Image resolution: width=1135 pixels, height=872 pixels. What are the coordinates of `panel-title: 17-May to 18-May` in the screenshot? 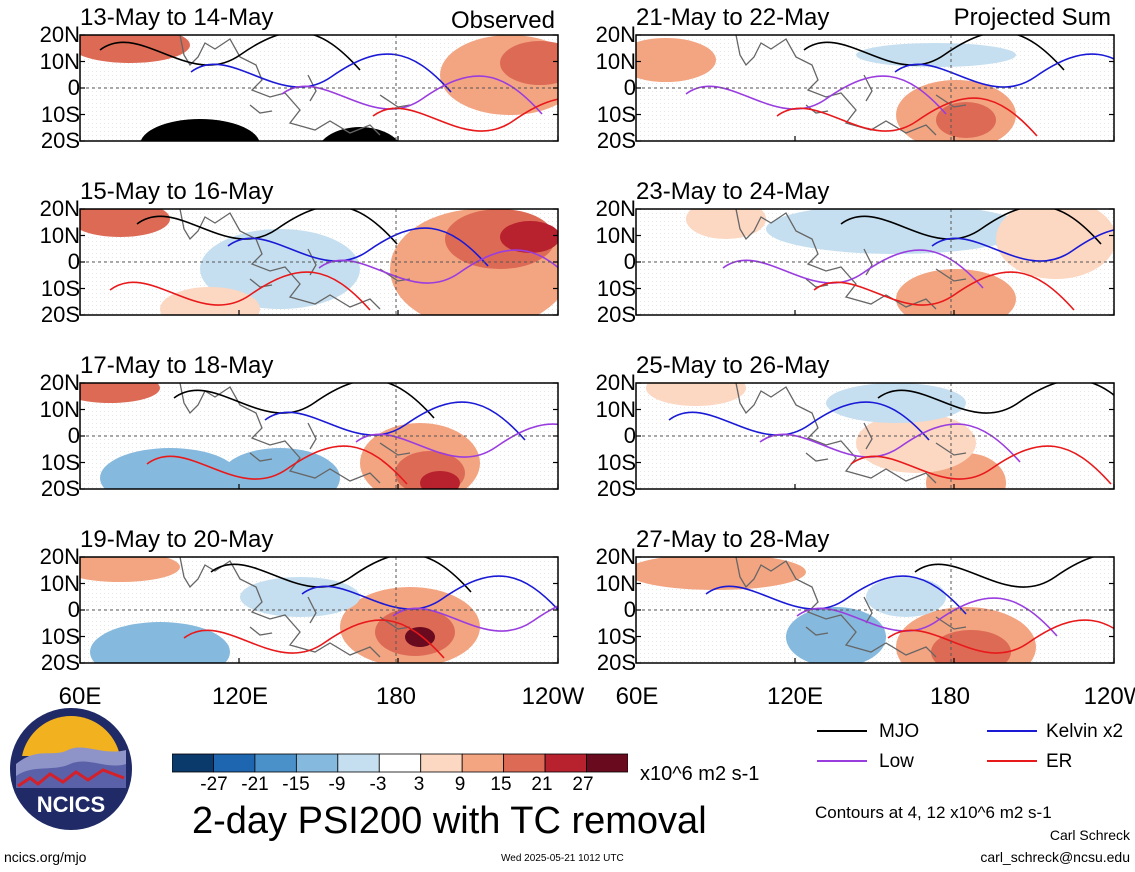 It's located at (177, 365).